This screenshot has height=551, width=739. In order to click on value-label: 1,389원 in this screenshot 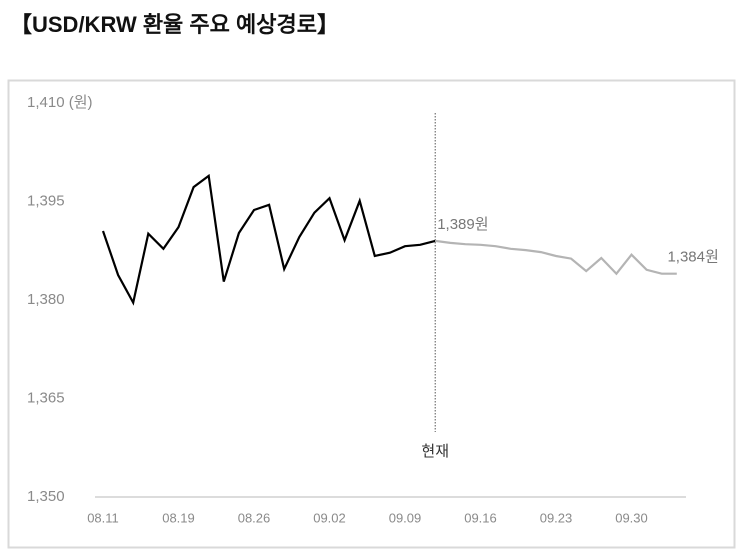, I will do `click(462, 224)`.